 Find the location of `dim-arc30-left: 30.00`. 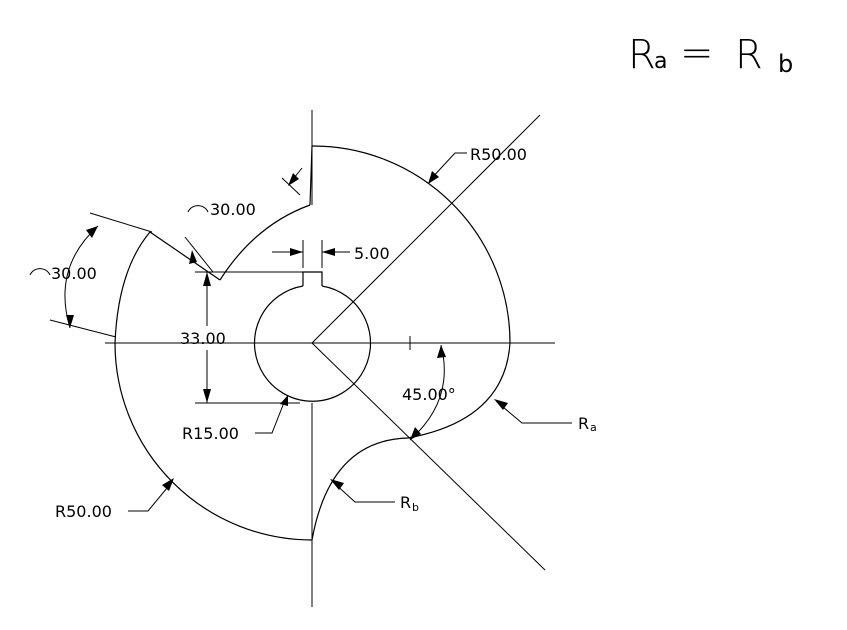

dim-arc30-left: 30.00 is located at coordinates (91, 275).